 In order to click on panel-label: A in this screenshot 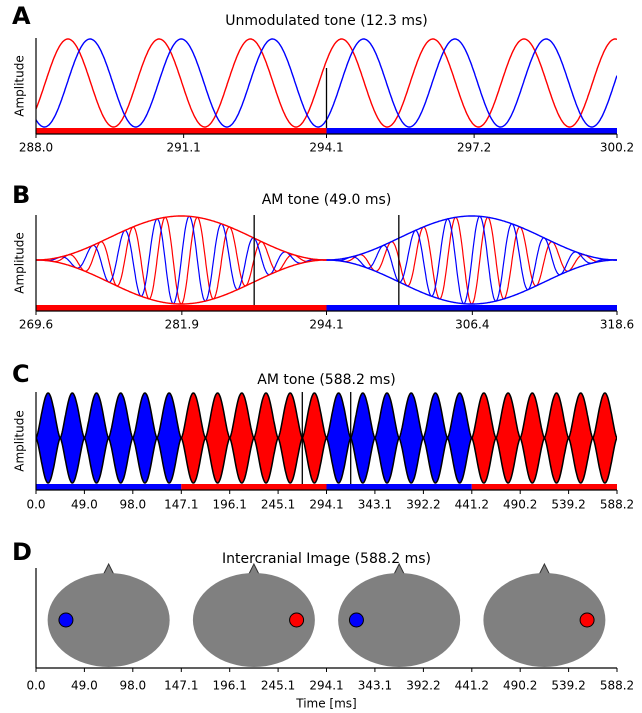, I will do `click(21, 16)`.